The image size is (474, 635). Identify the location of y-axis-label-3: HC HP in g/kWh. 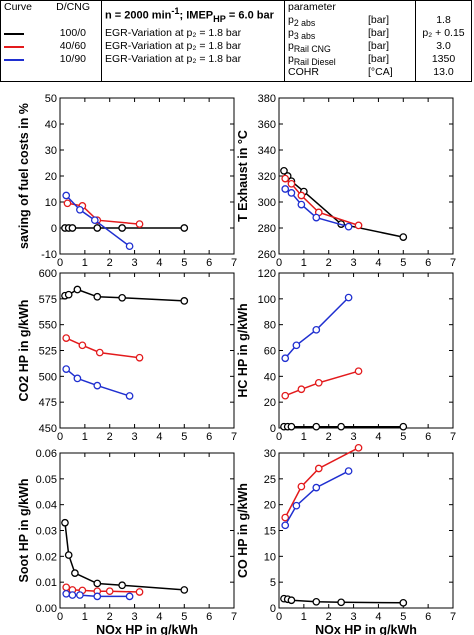
(243, 350).